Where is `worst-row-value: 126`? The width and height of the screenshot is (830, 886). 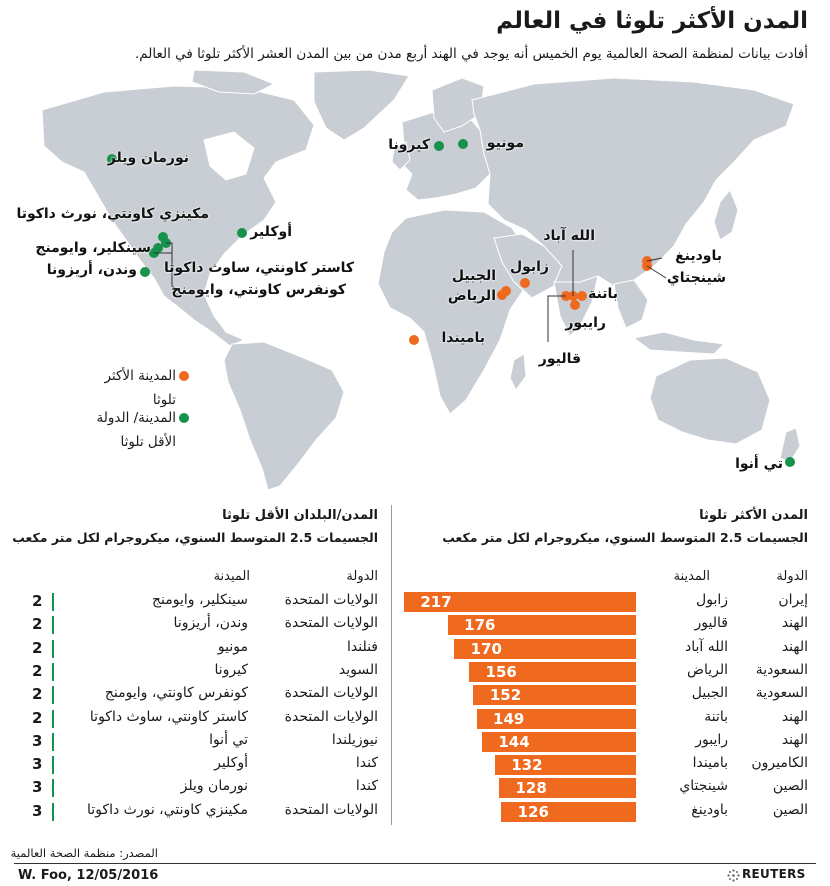
worst-row-value: 126 is located at coordinates (533, 811).